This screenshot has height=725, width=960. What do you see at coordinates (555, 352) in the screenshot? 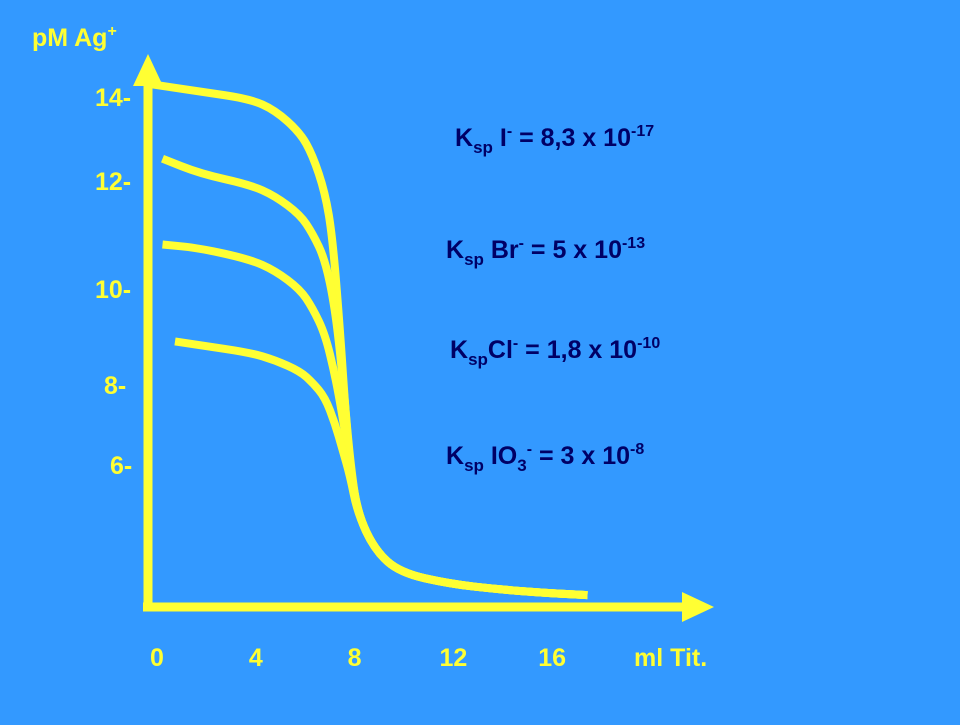
I see `ksp-annotation: KspCl- = 1,8 x 10-10` at bounding box center [555, 352].